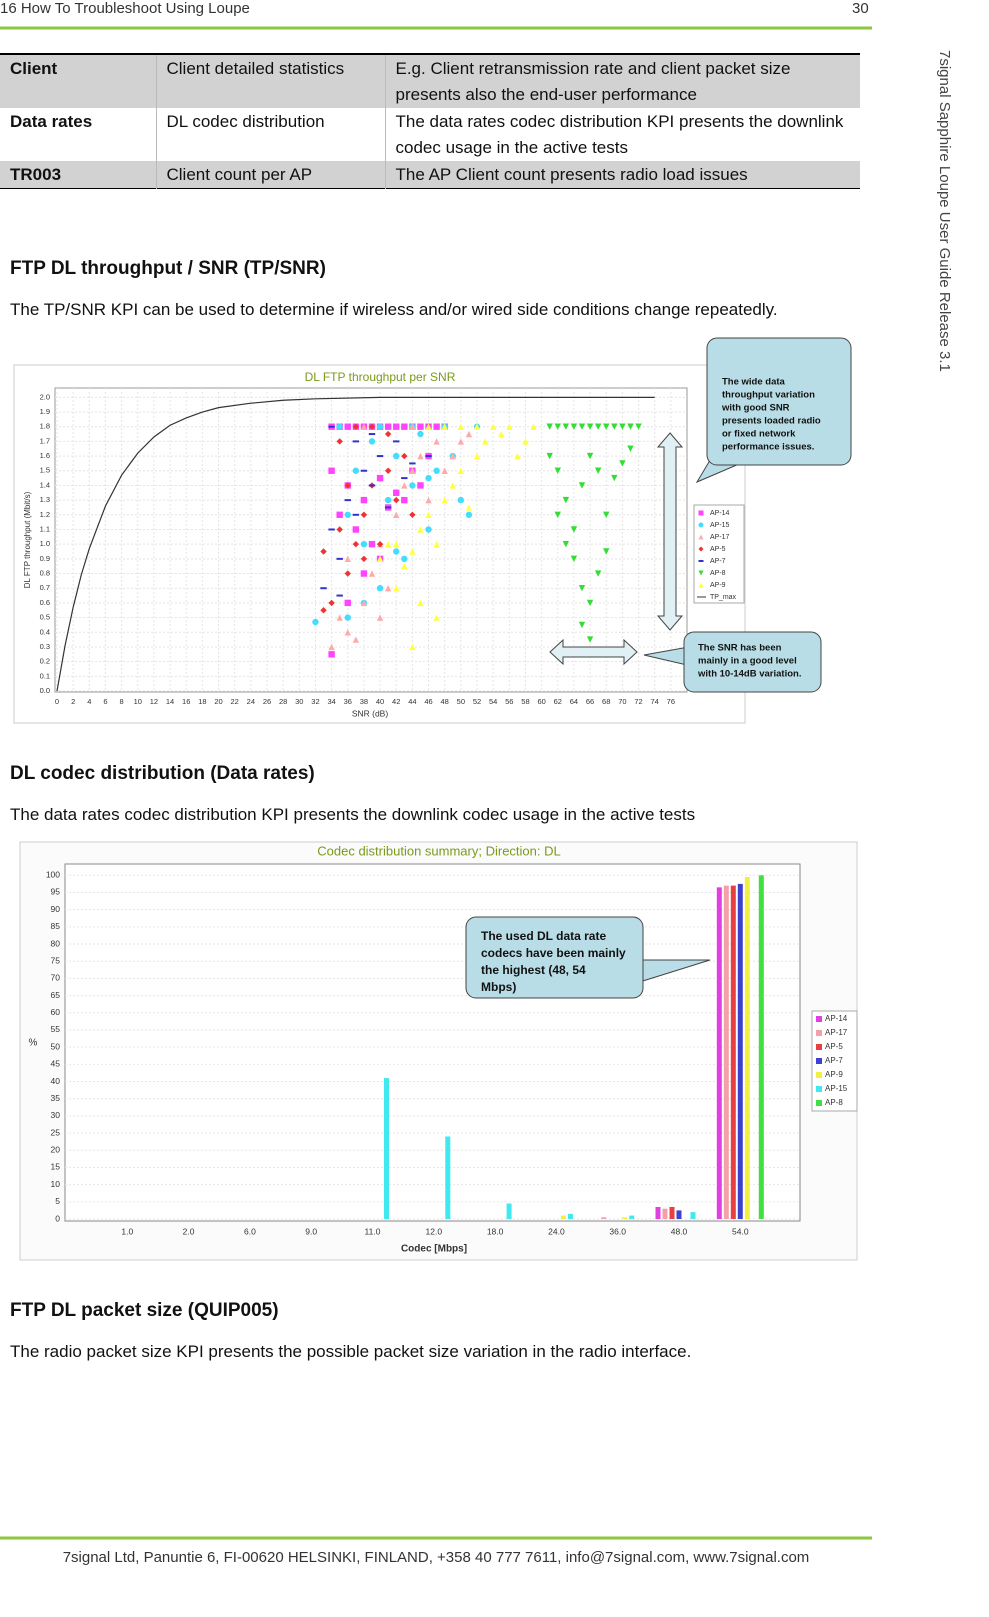 The height and width of the screenshot is (1617, 989). Describe the element at coordinates (556, 1231) in the screenshot. I see `x-tick-label: 24.0` at that location.